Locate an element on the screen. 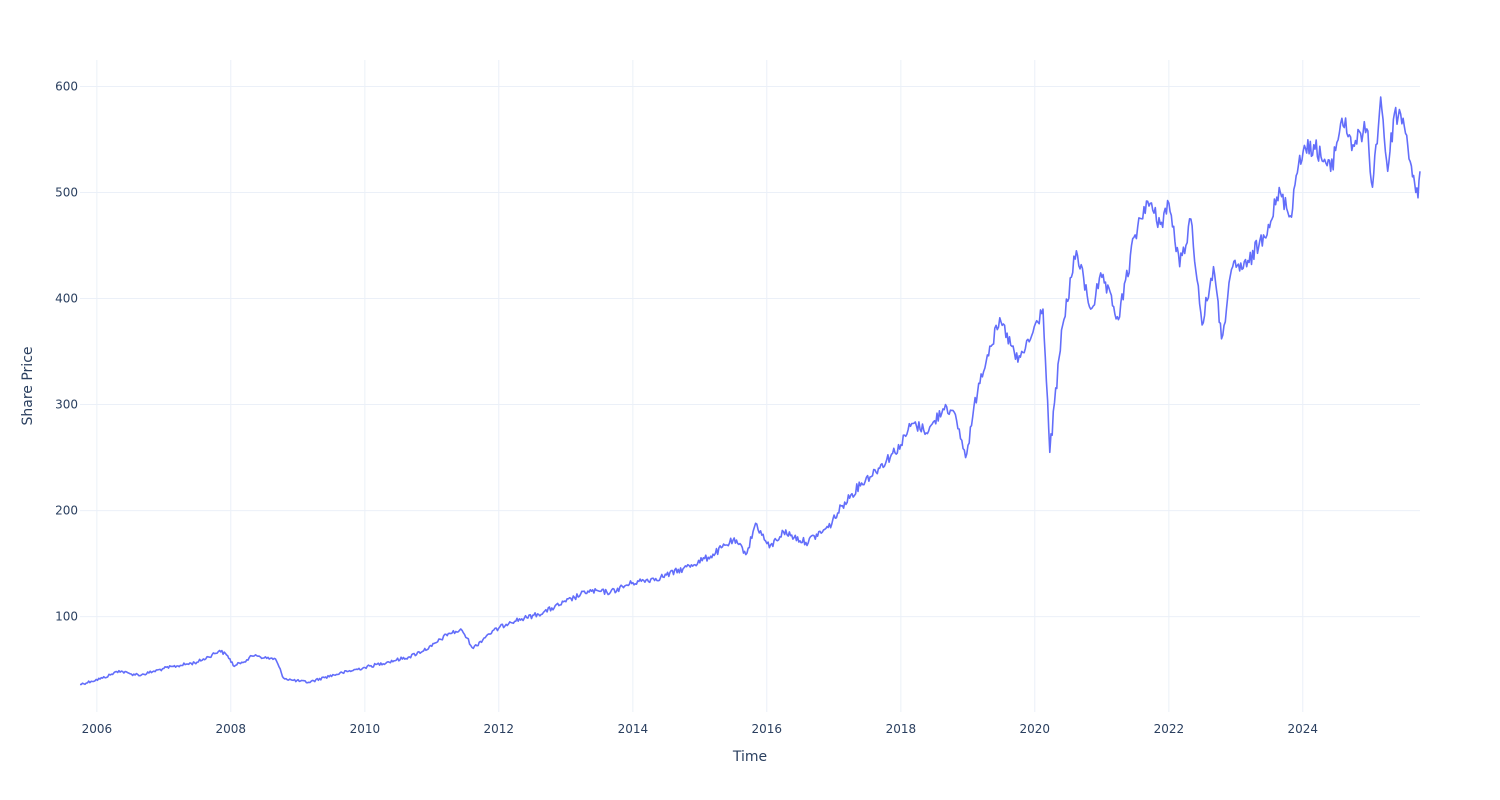  y-tick-label: 300 is located at coordinates (66, 405).